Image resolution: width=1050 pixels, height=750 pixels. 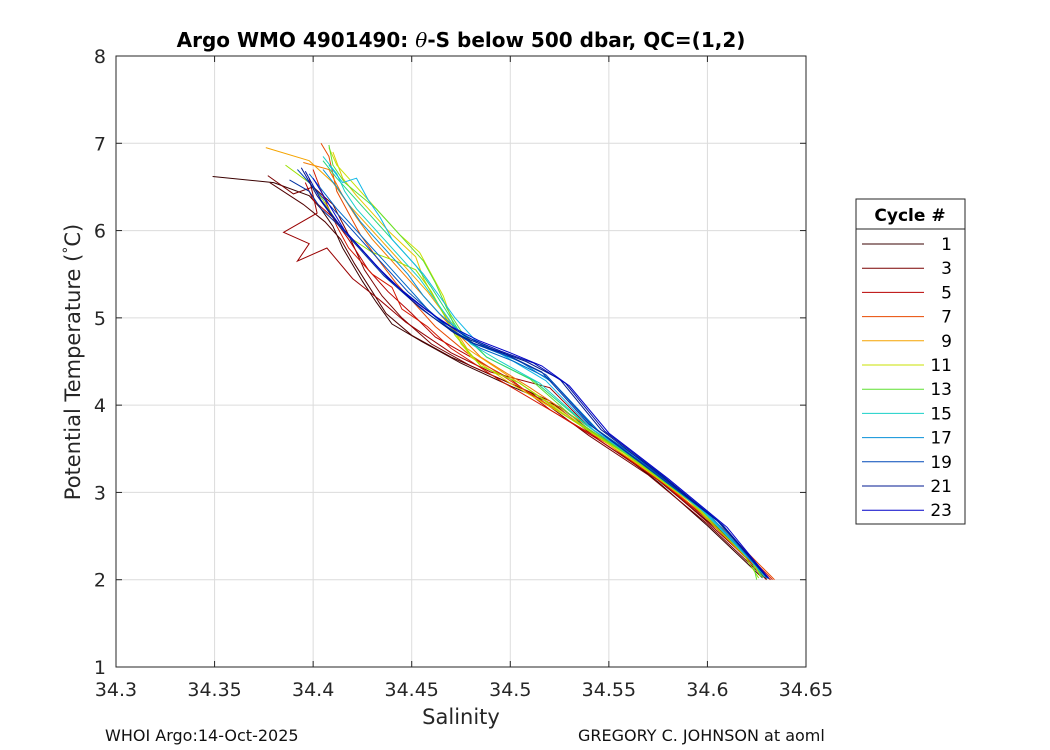 I want to click on legend-label: 9, so click(x=946, y=342).